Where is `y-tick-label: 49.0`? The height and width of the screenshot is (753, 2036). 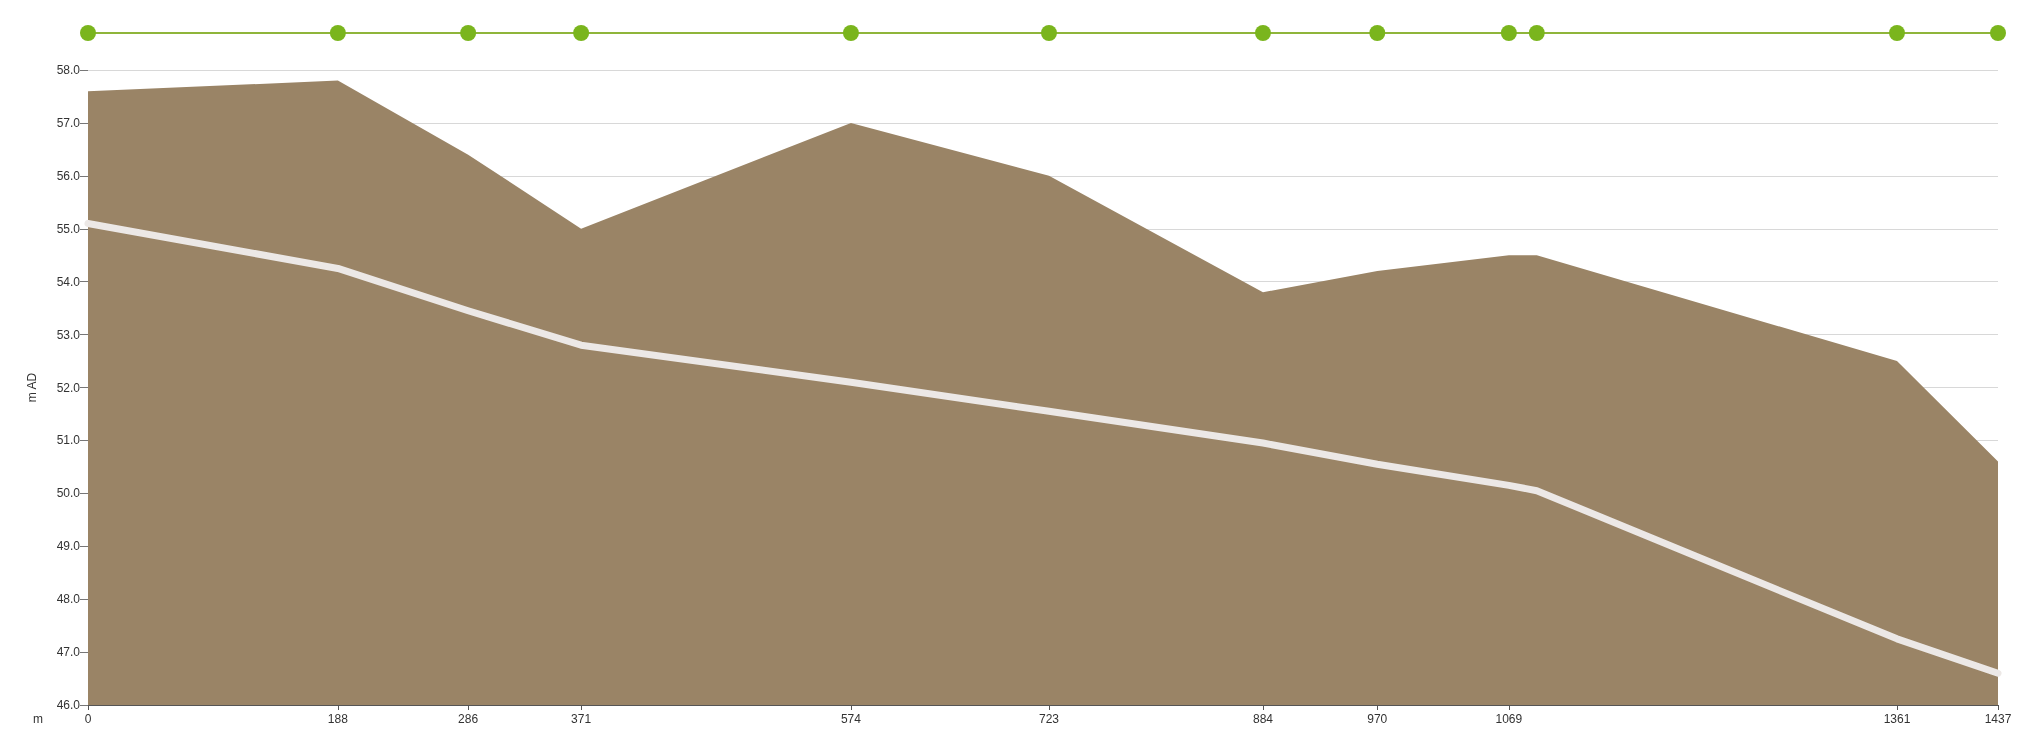 y-tick-label: 49.0 is located at coordinates (68, 546).